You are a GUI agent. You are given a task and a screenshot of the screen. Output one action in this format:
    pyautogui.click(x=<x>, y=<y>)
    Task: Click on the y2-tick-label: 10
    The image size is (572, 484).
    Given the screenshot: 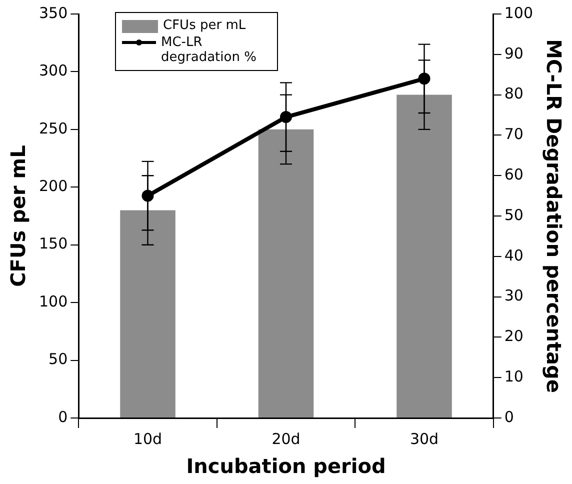 What is the action you would take?
    pyautogui.click(x=514, y=376)
    